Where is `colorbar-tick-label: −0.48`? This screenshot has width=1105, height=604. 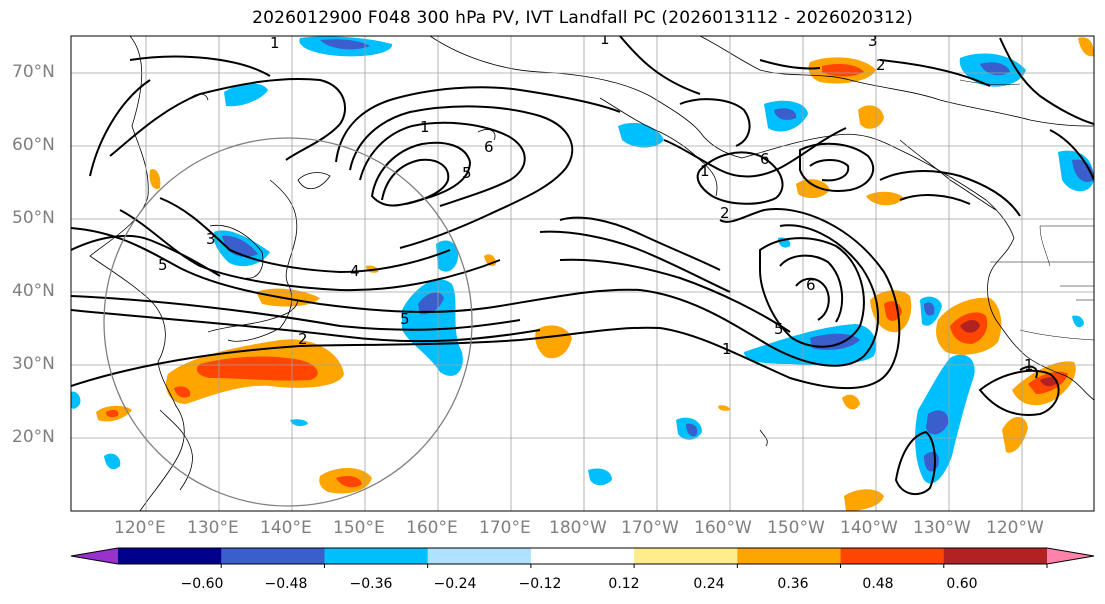
colorbar-tick-label: −0.48 is located at coordinates (286, 584).